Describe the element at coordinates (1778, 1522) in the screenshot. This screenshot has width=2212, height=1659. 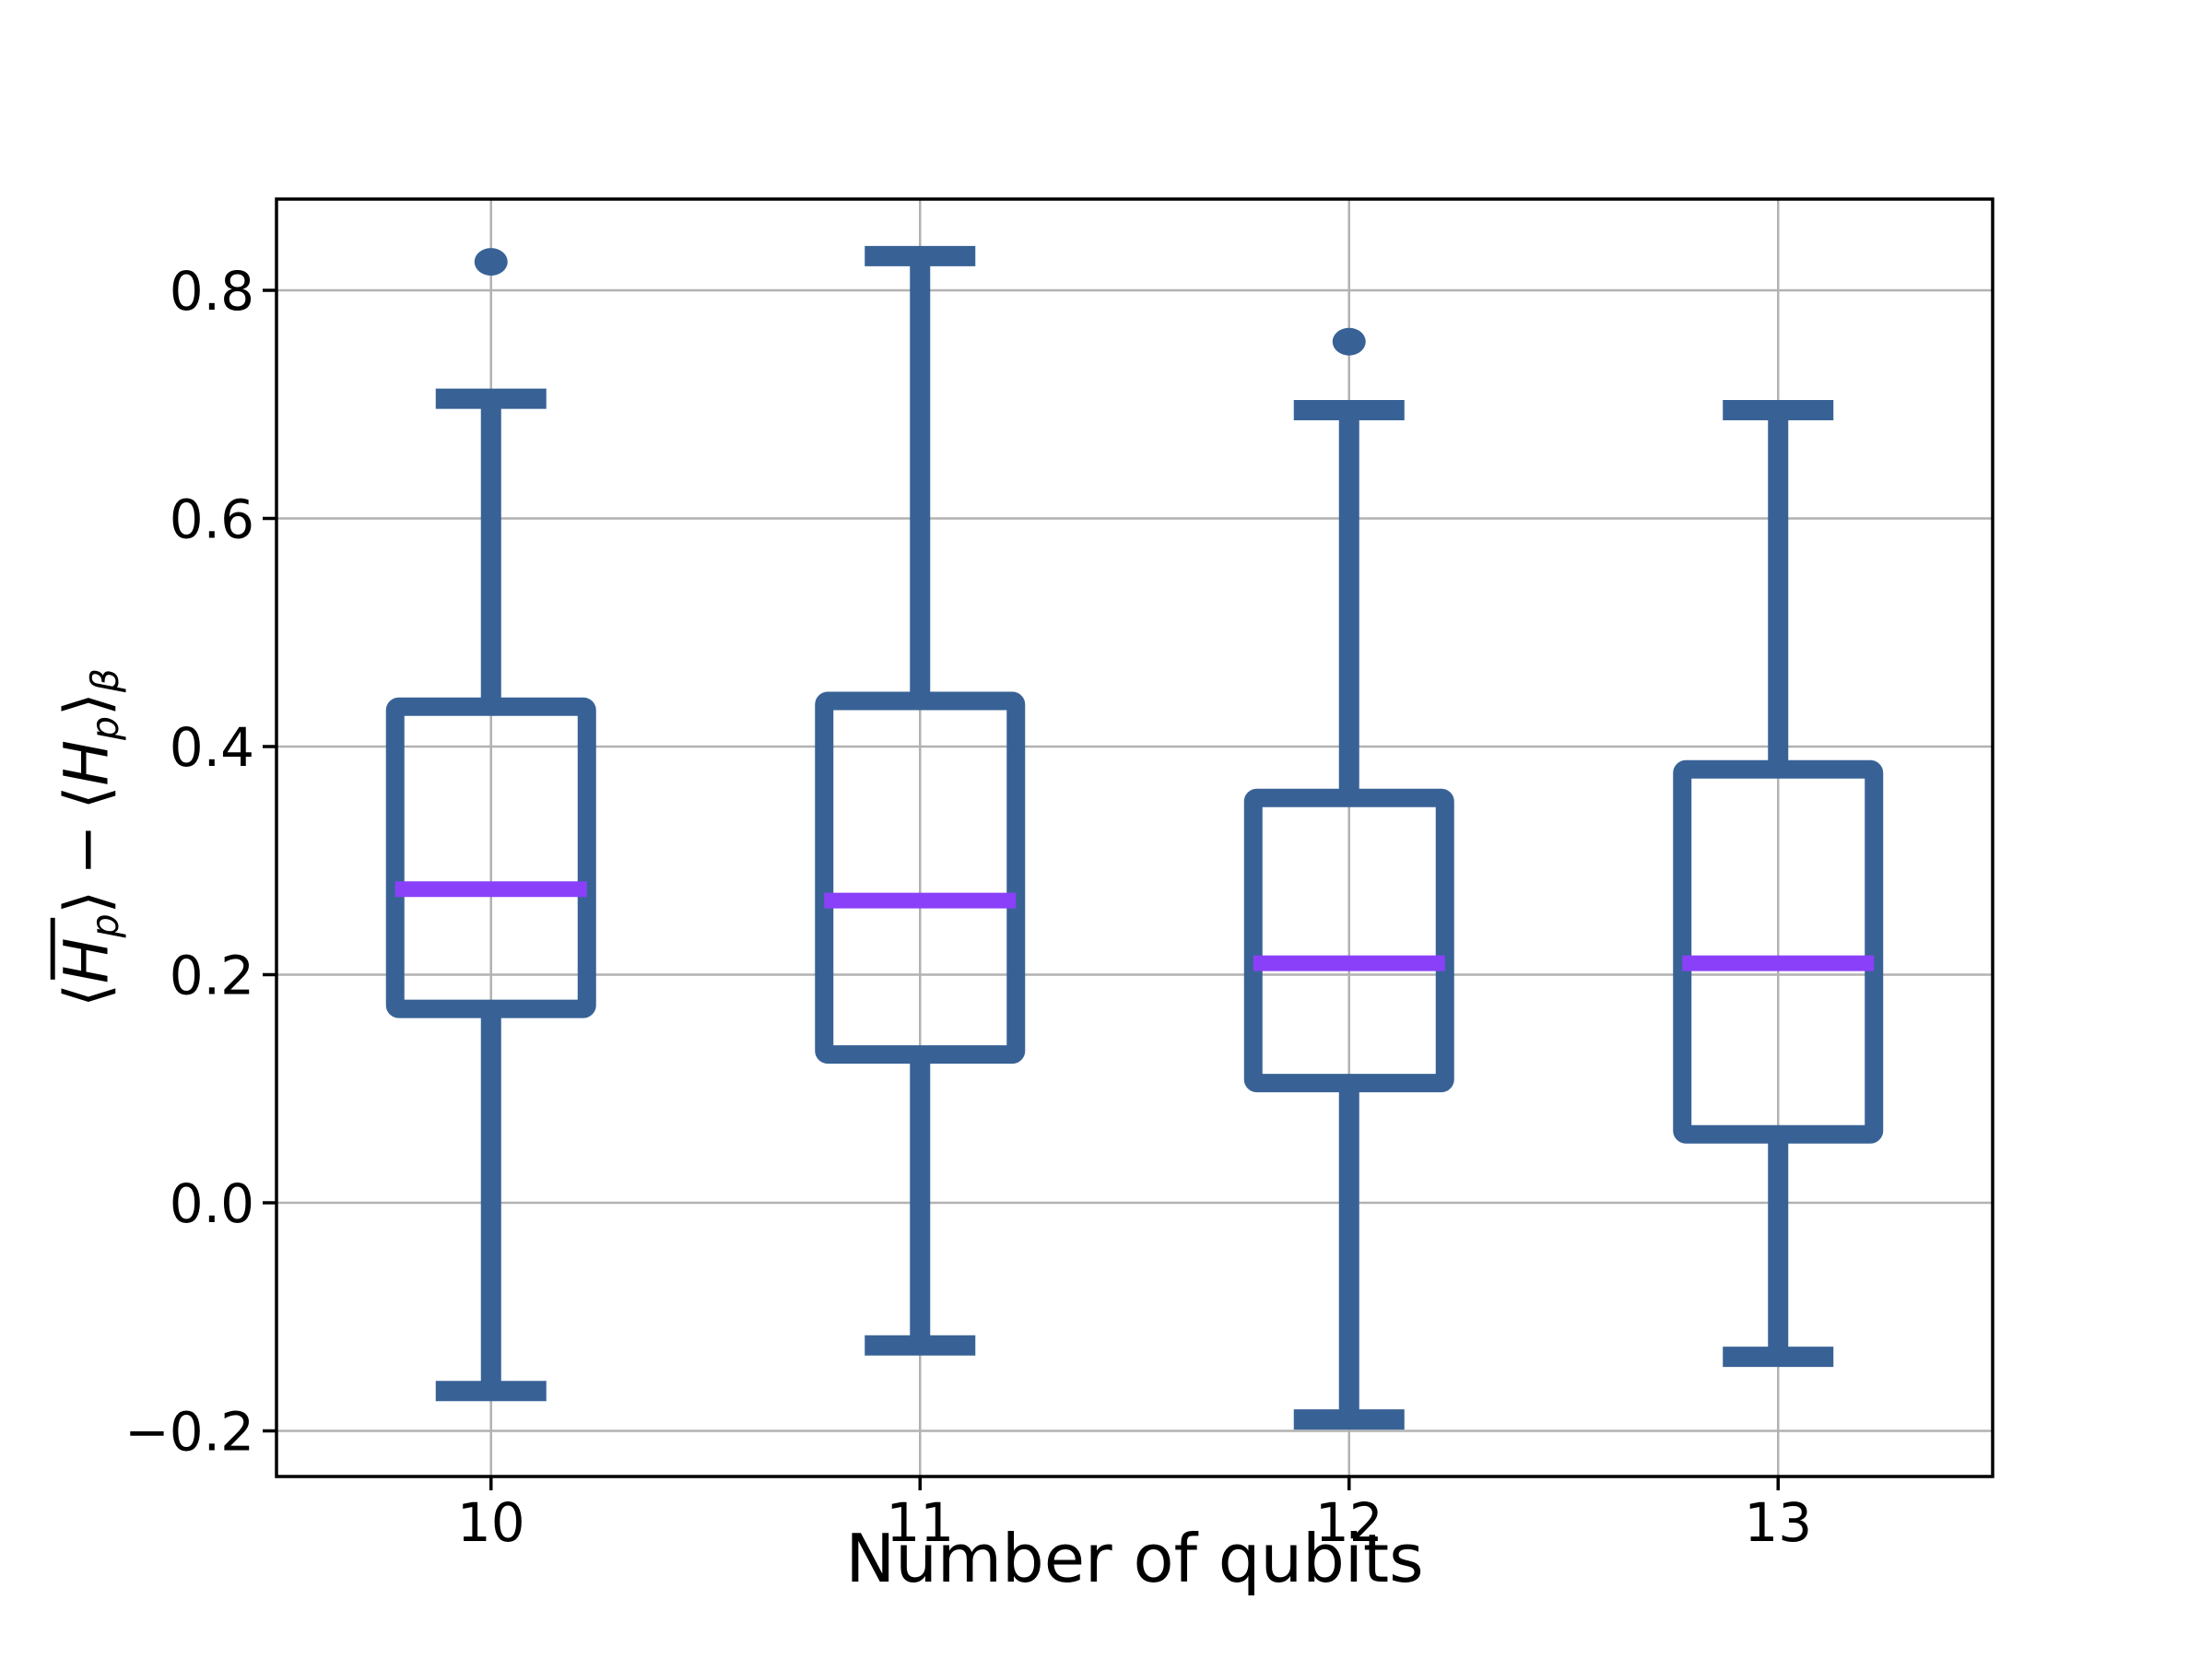
I see `x-tick-label: 13` at that location.